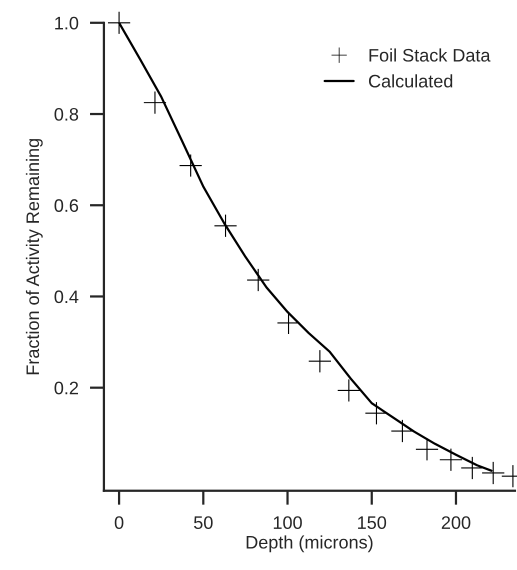 This screenshot has width=517, height=570. I want to click on x-tick-label: 0, so click(119, 523).